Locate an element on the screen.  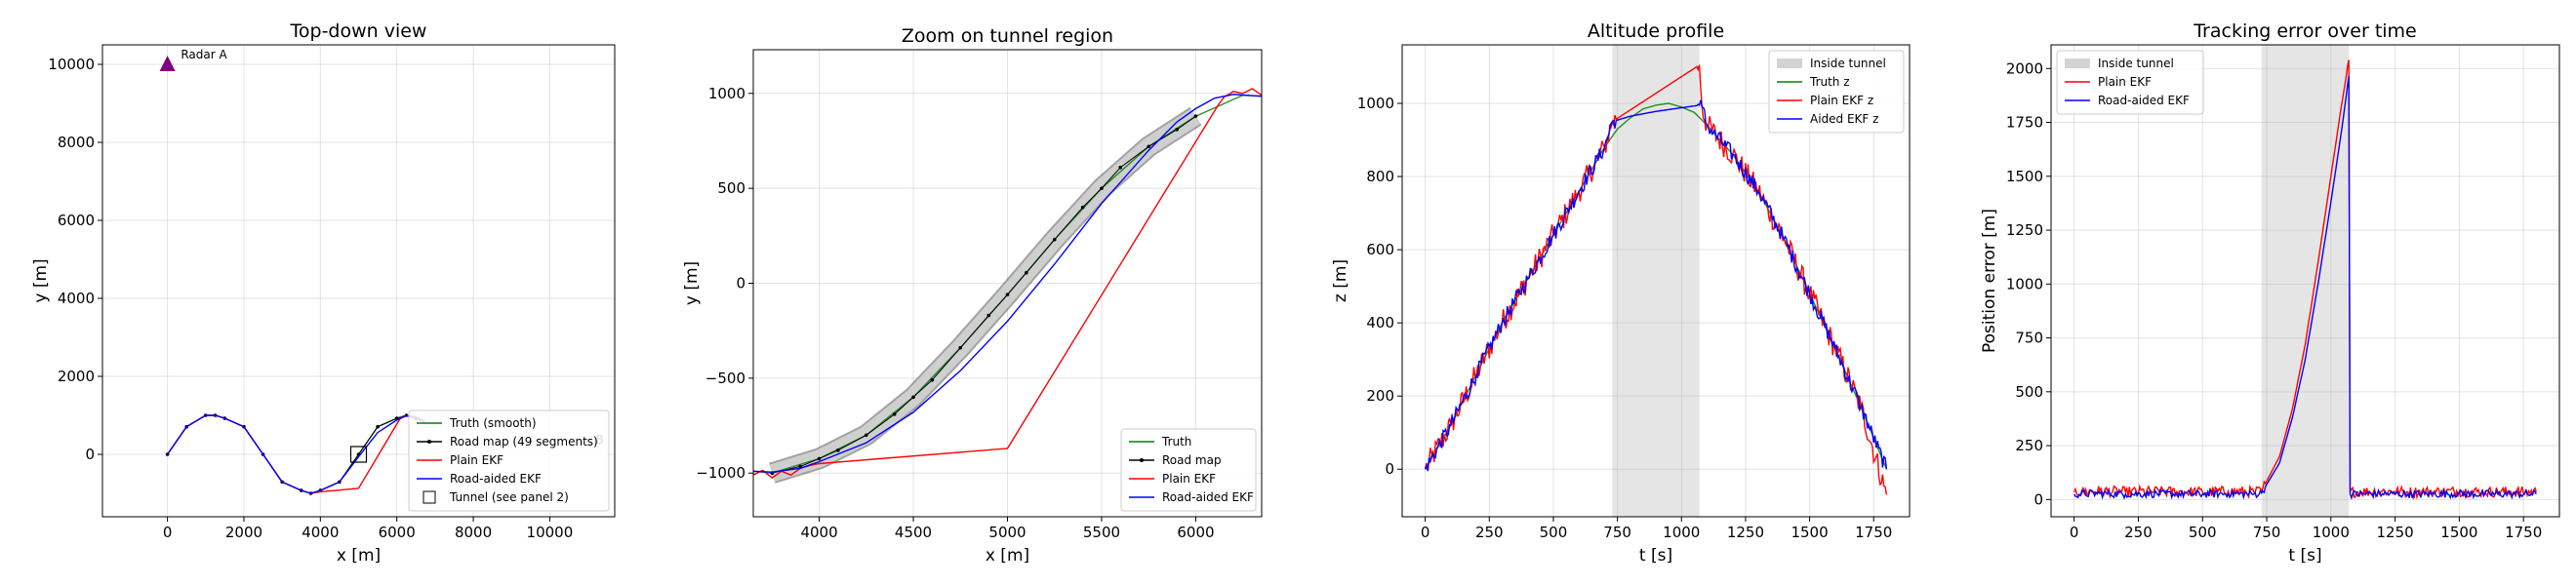
legend-label: Road-aided EKF is located at coordinates (496, 479).